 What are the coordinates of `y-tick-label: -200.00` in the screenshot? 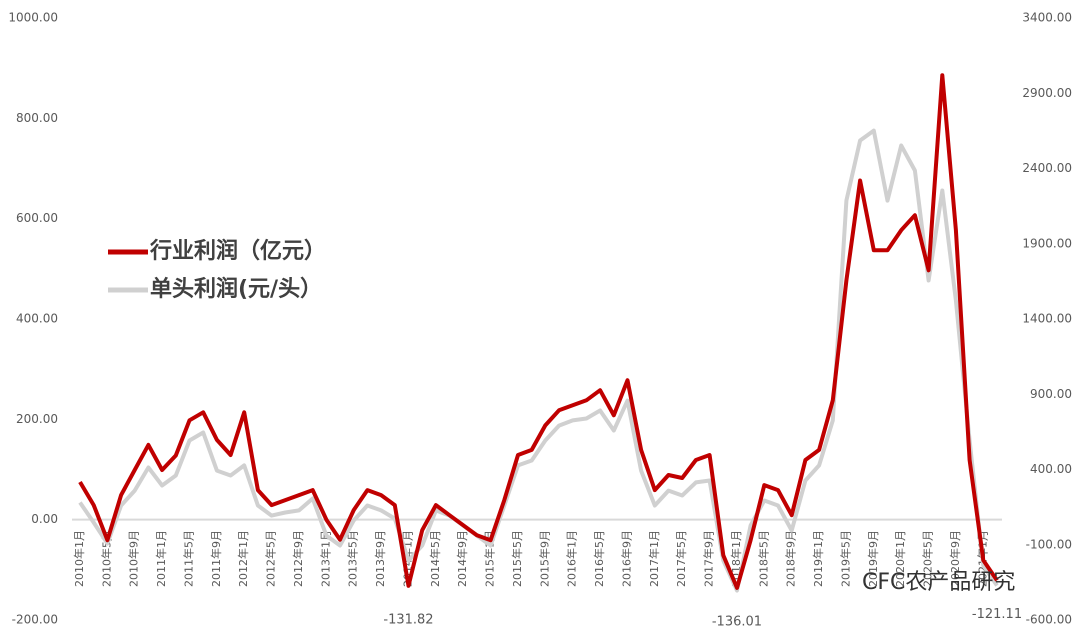 It's located at (35, 620).